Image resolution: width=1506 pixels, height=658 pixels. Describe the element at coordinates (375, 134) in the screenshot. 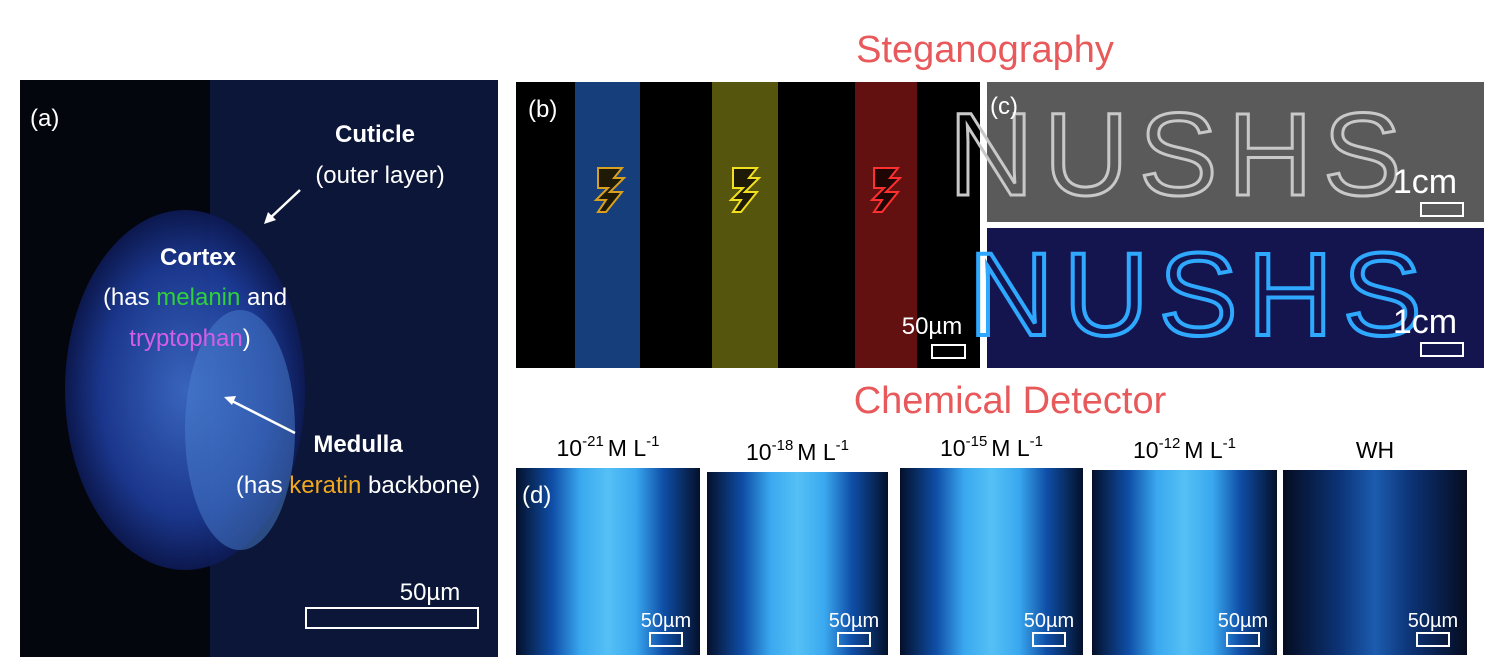

I see `annotation: Cuticle` at that location.